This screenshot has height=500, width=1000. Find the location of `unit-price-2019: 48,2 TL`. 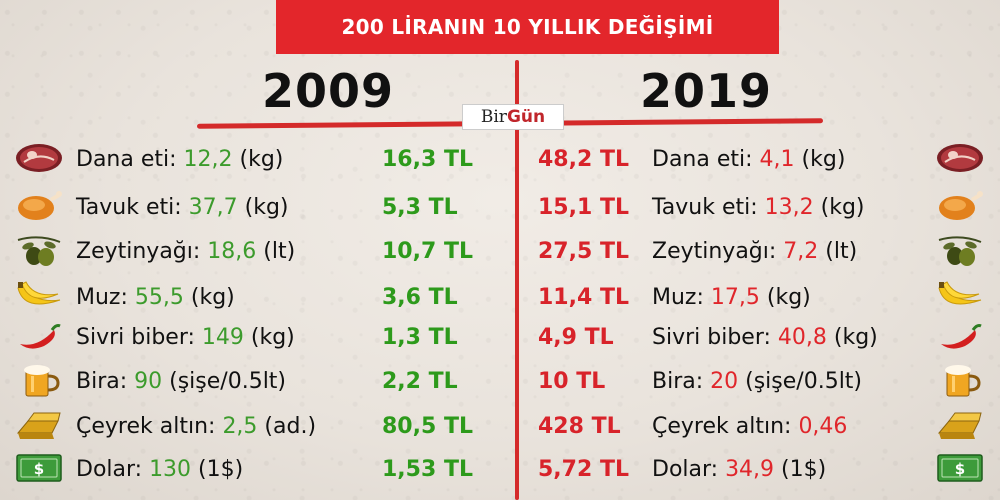

unit-price-2019: 48,2 TL is located at coordinates (583, 159).